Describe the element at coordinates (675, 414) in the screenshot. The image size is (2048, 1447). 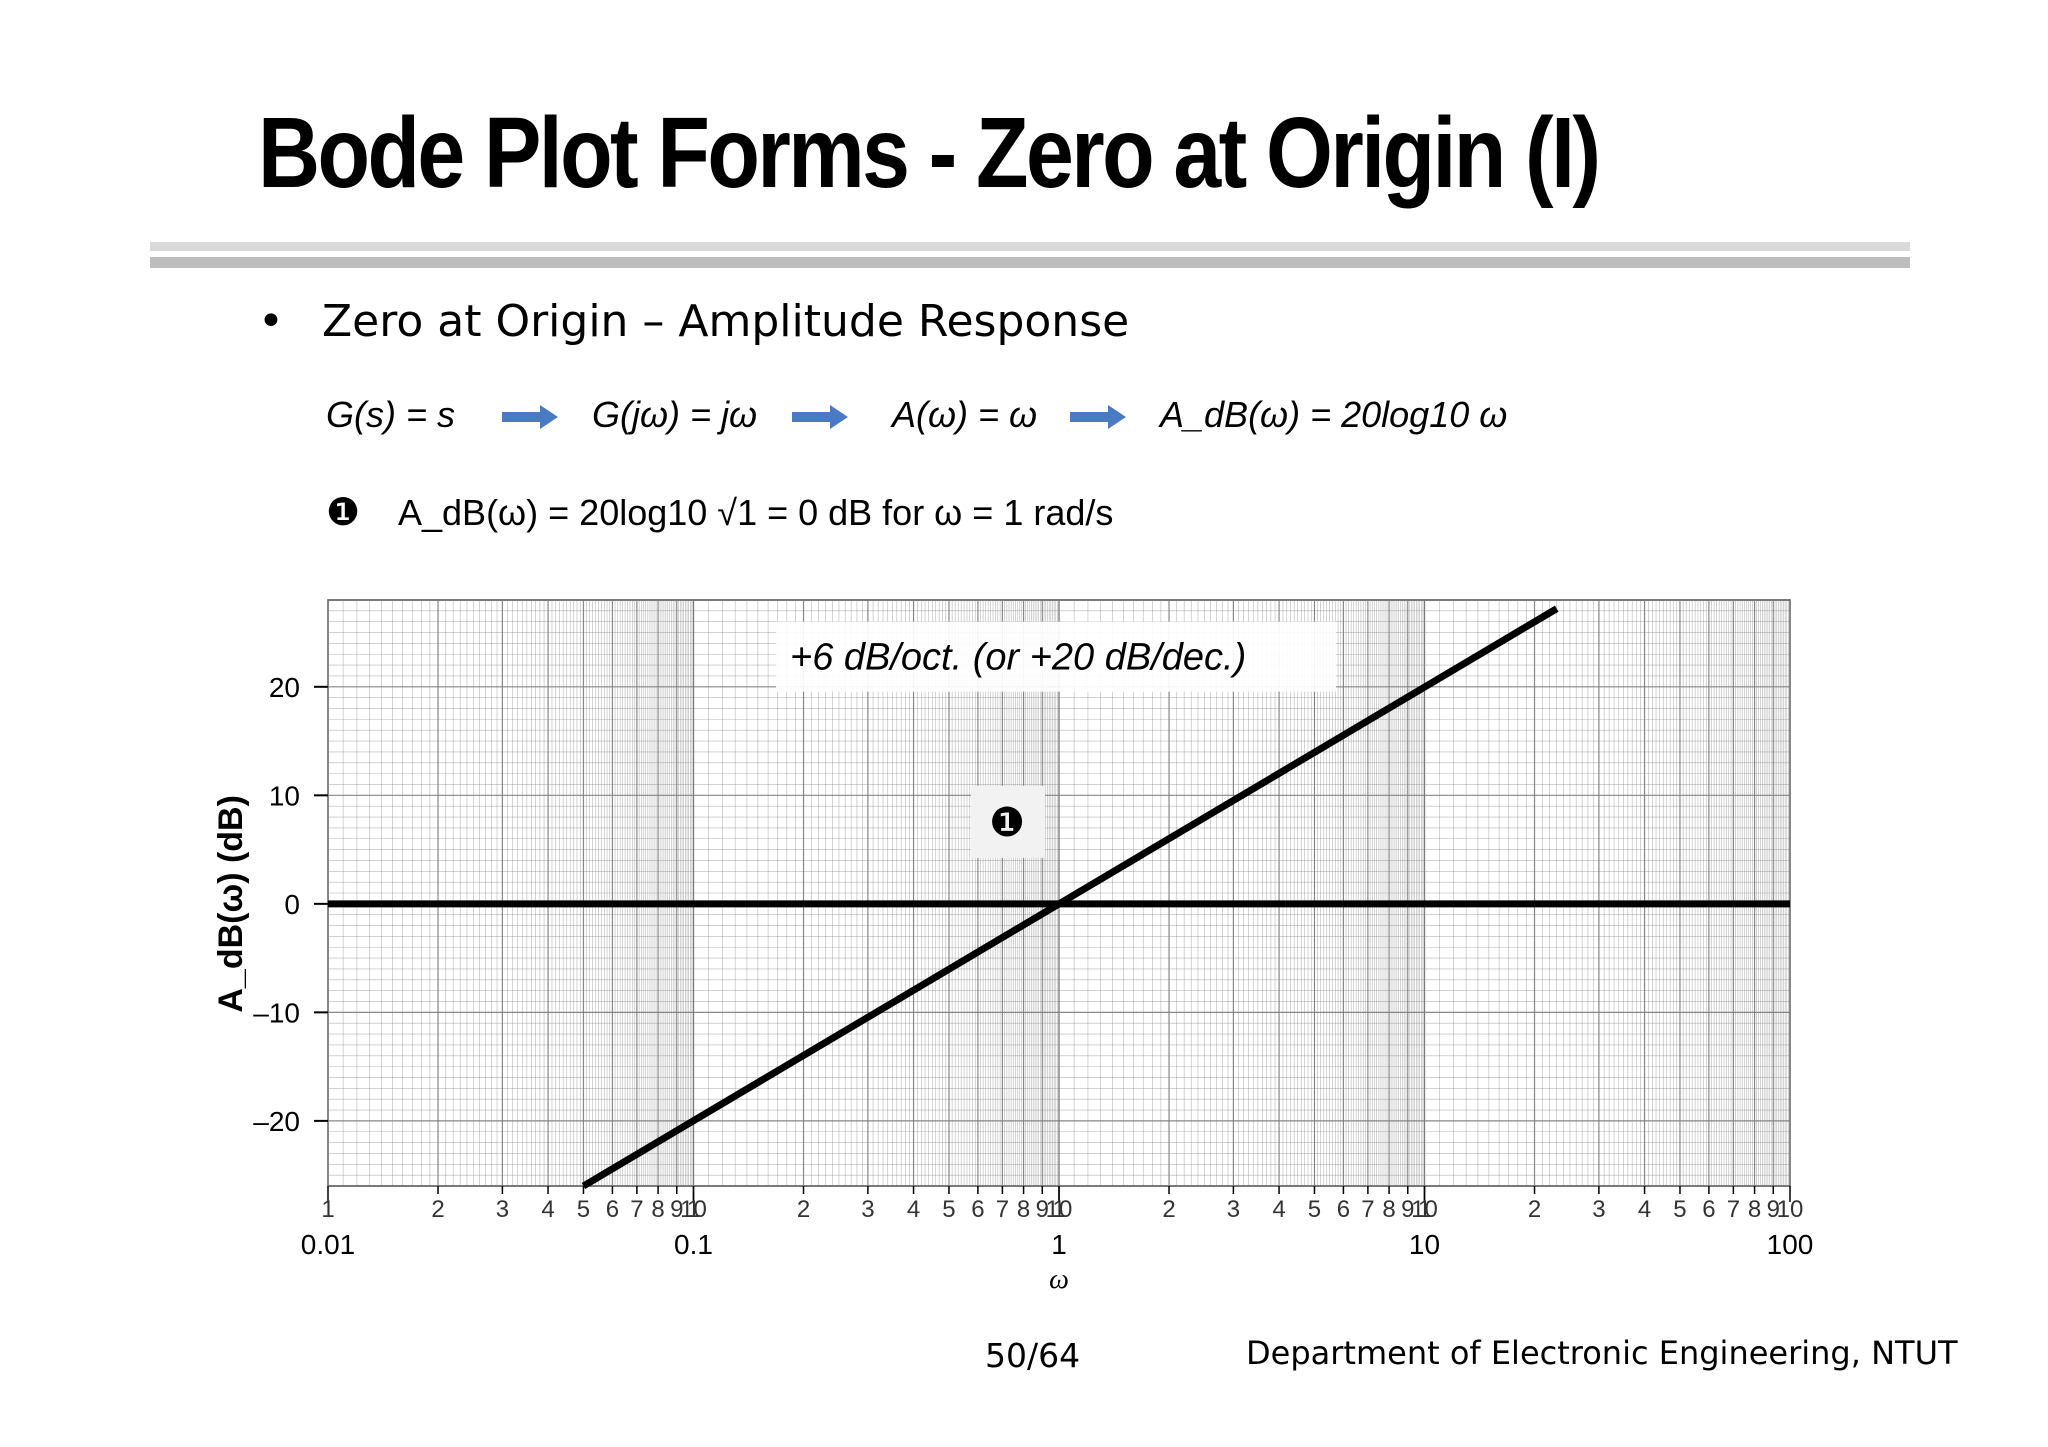
I see `equation-2: G(jω) = jω` at that location.